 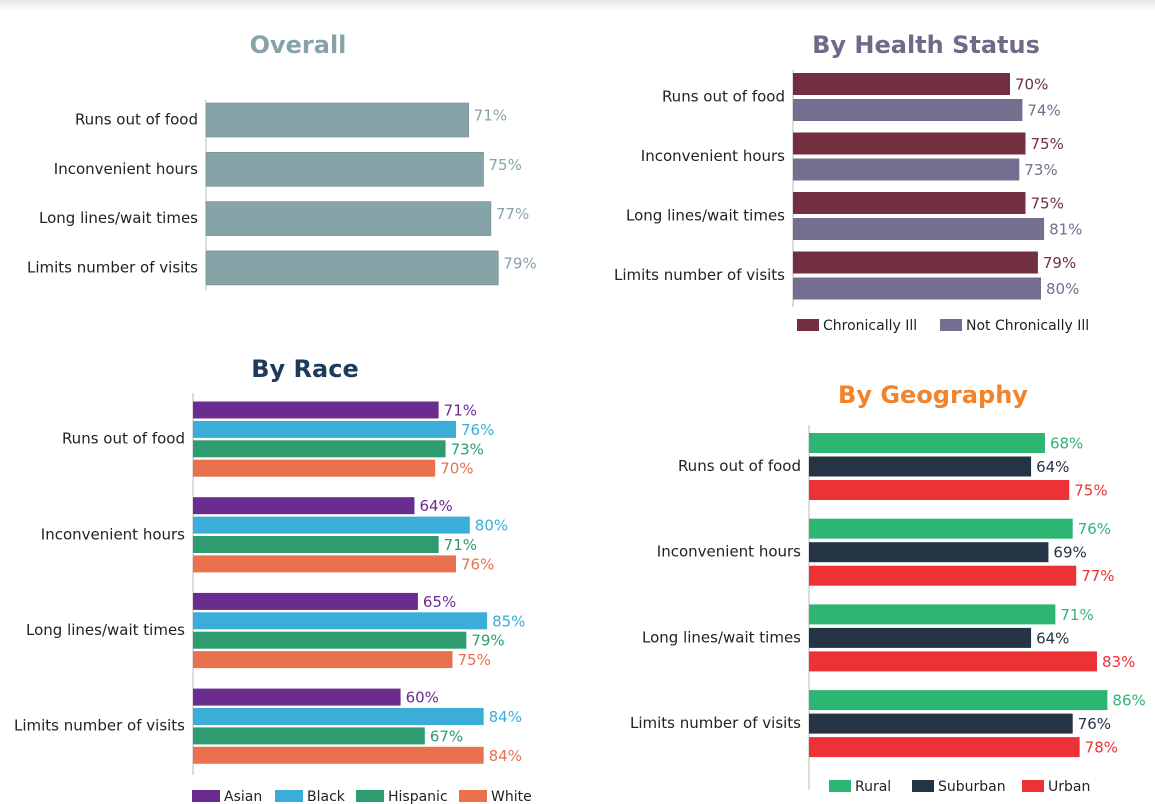 I want to click on value-label: 73%, so click(x=1040, y=170).